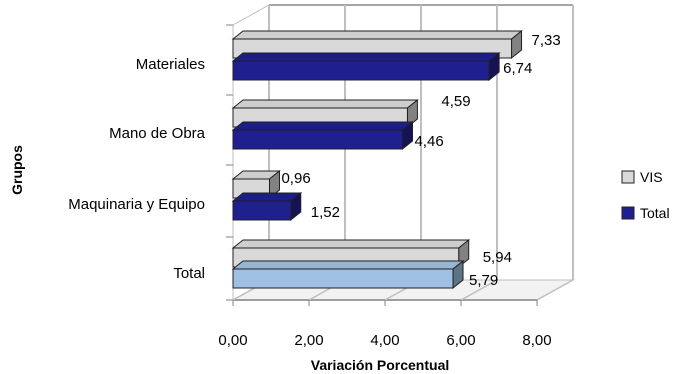 This screenshot has width=679, height=374. I want to click on category-label-0: Materiales, so click(170, 64).